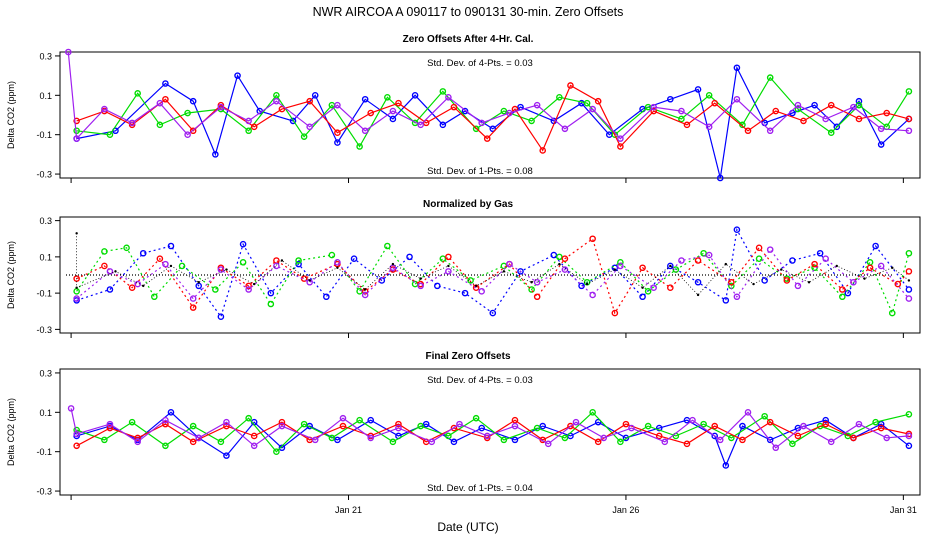 The height and width of the screenshot is (540, 936). I want to click on x-tick-label: Jan 31, so click(903, 510).